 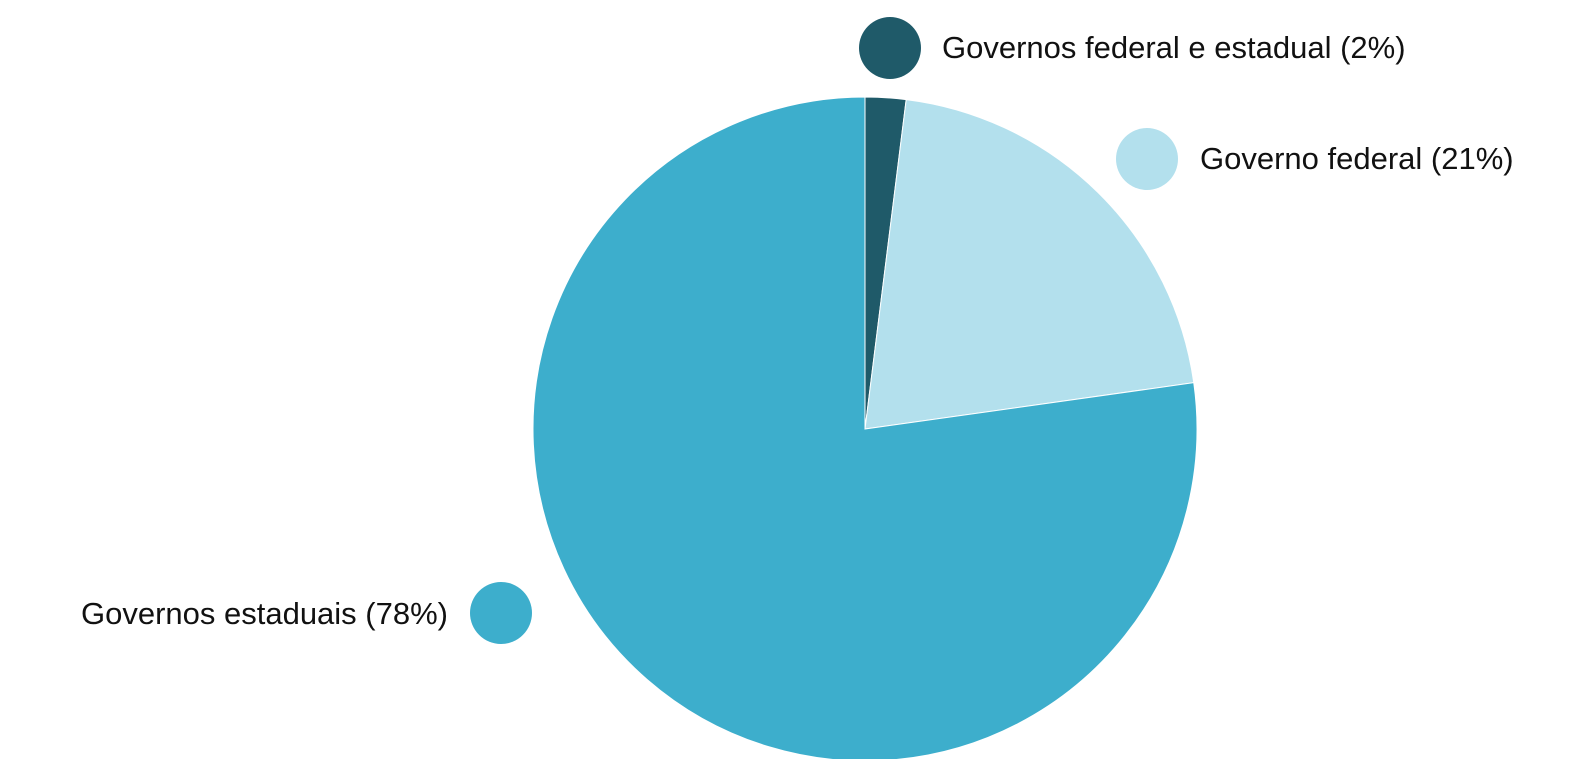 What do you see at coordinates (1174, 47) in the screenshot?
I see `legend-label-federal-estadual: Governos federal e estadual (2%)` at bounding box center [1174, 47].